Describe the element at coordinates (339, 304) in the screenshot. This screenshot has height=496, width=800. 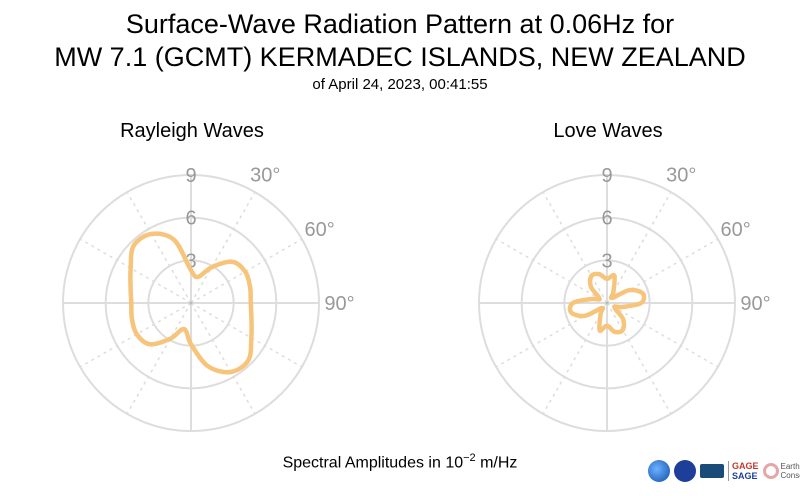
I see `rayleigh-angle-tick-label: 90°` at that location.